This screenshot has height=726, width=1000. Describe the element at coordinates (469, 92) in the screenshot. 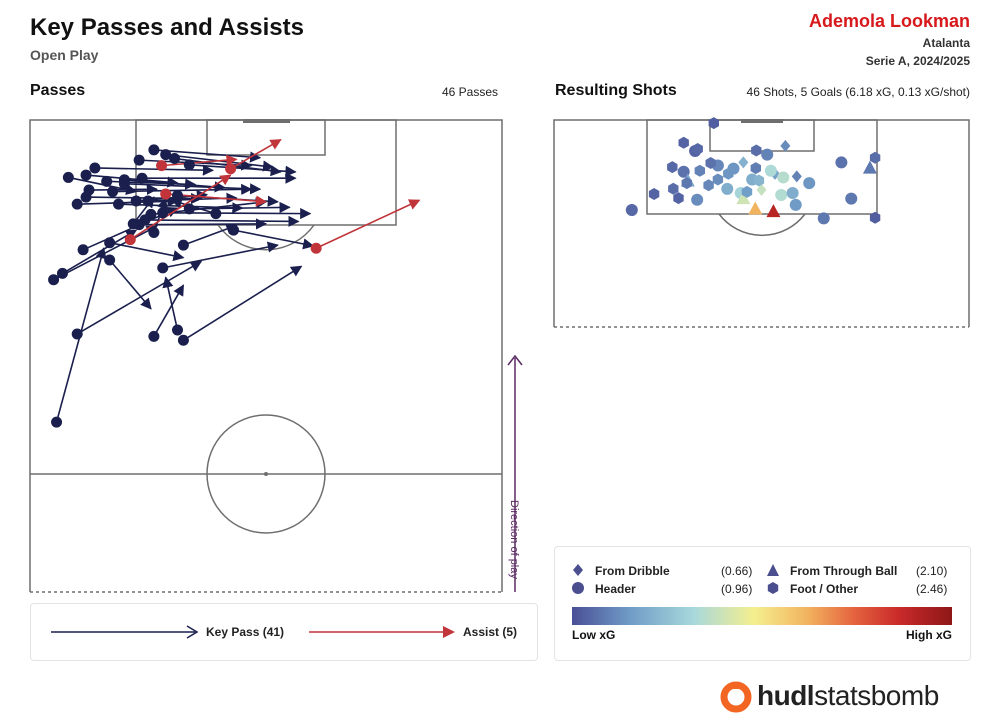

I see `passes-count: 46 Passes` at that location.